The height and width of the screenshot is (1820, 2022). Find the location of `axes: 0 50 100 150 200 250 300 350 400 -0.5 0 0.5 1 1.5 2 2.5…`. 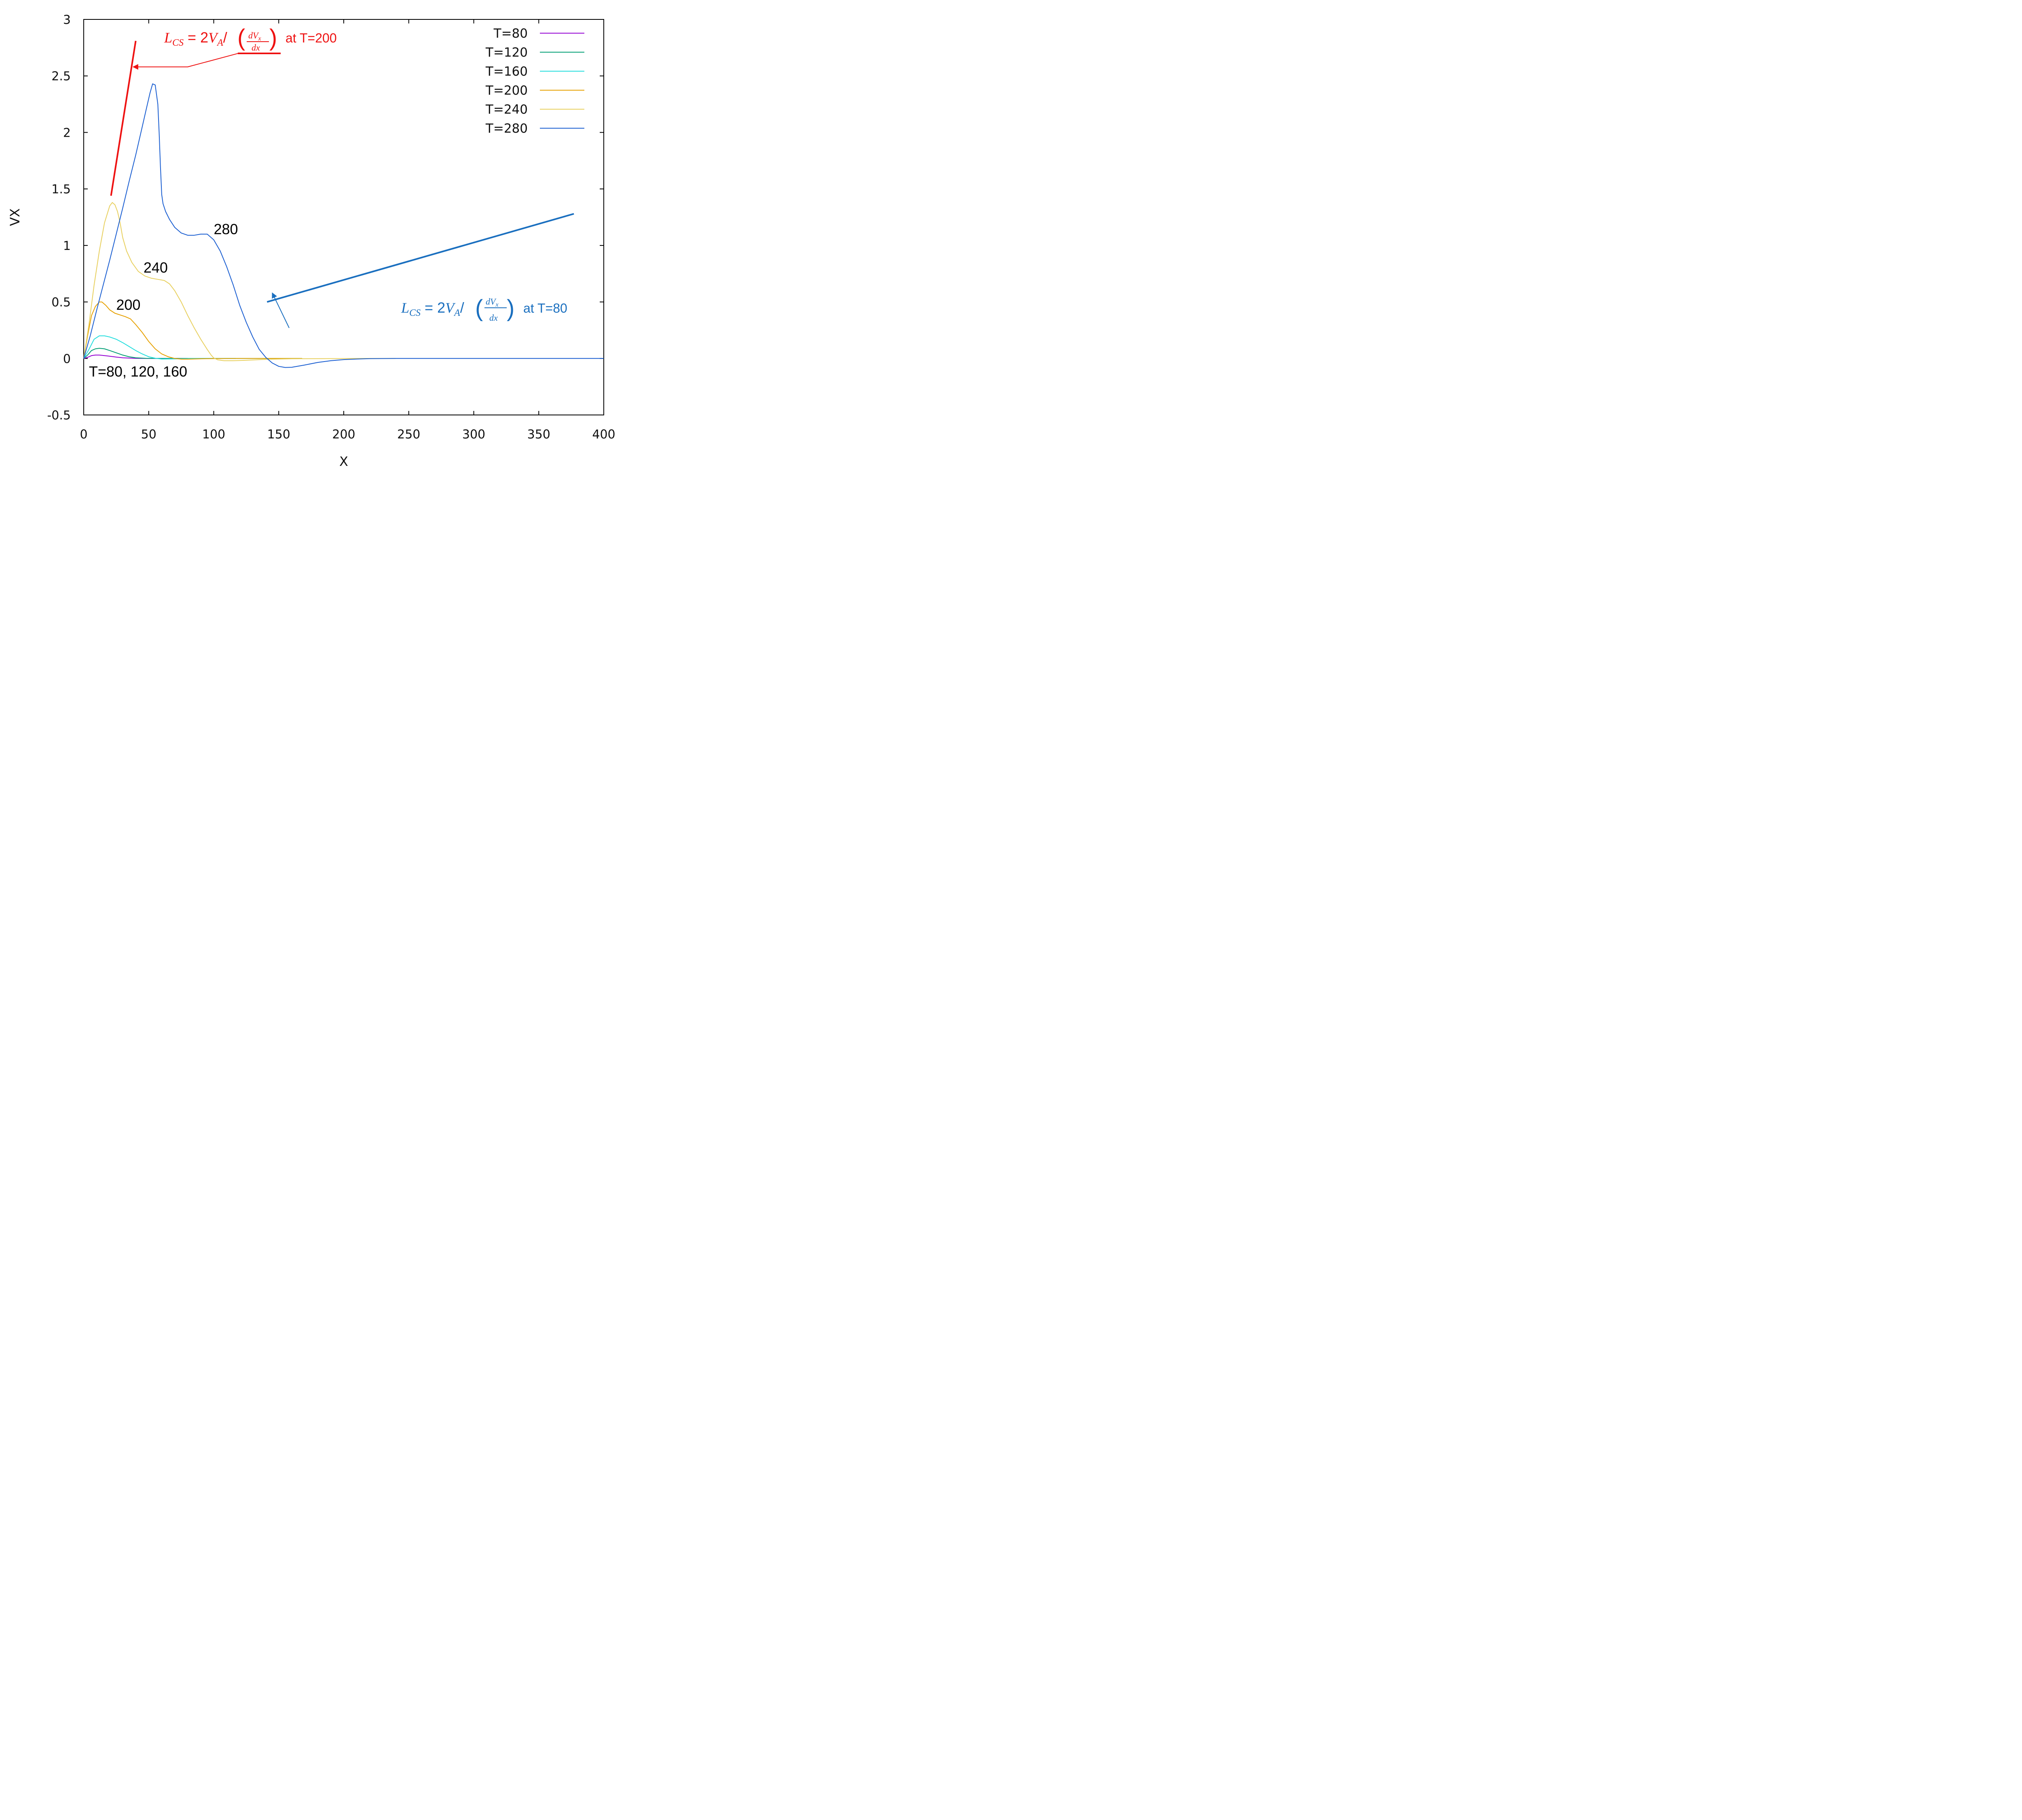

axes: 0 50 100 150 200 250 300 350 400 -0.5 0 0.5 1 1.5 2 2.5… is located at coordinates (311, 241).